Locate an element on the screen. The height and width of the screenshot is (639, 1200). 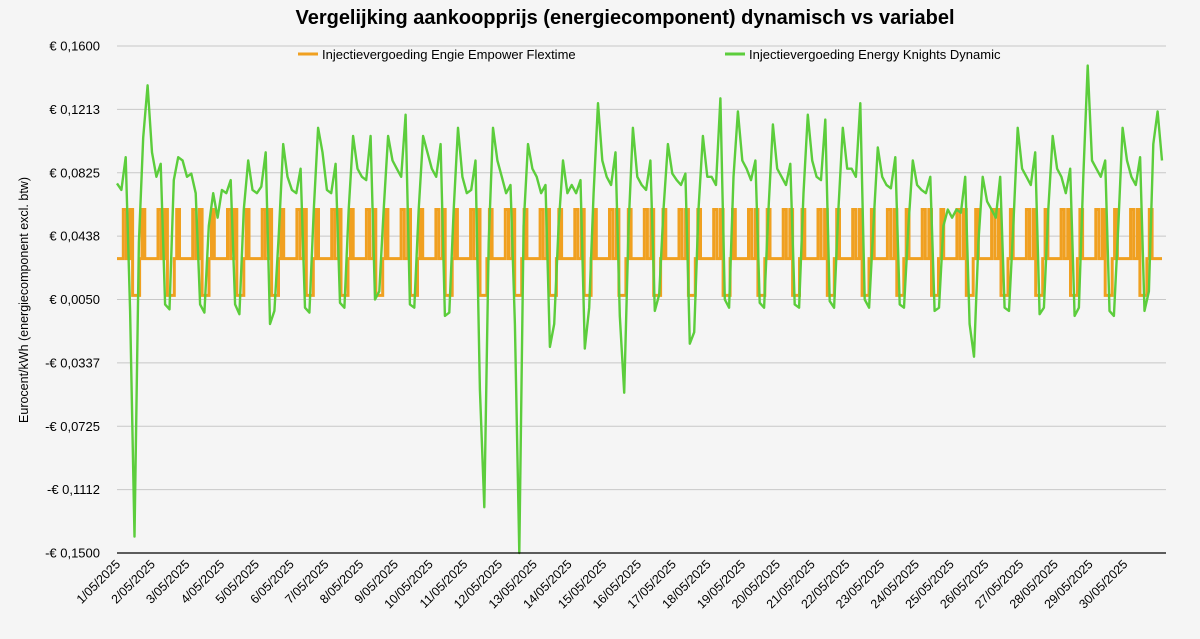
y-tick-label: € 0,1600 is located at coordinates (74, 46).